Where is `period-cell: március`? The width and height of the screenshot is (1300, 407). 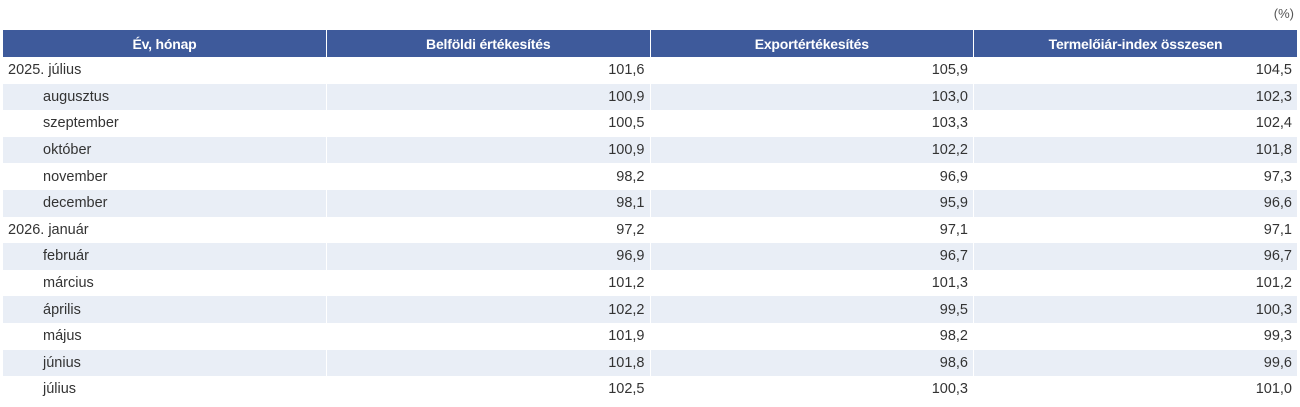
period-cell: március is located at coordinates (68, 283).